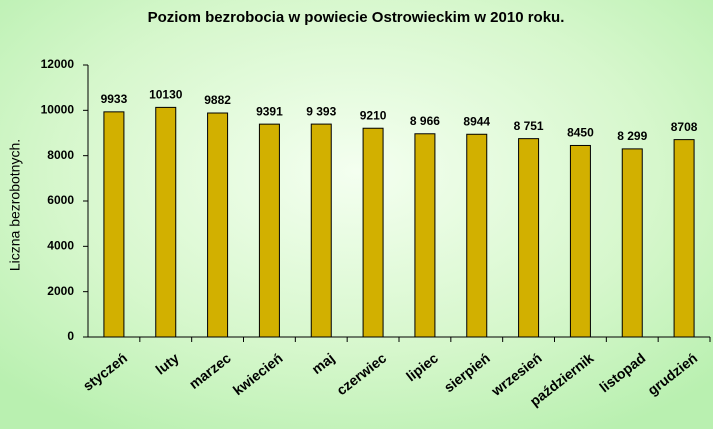  I want to click on y-axis-label: Liczna bezrobotnych., so click(15, 205).